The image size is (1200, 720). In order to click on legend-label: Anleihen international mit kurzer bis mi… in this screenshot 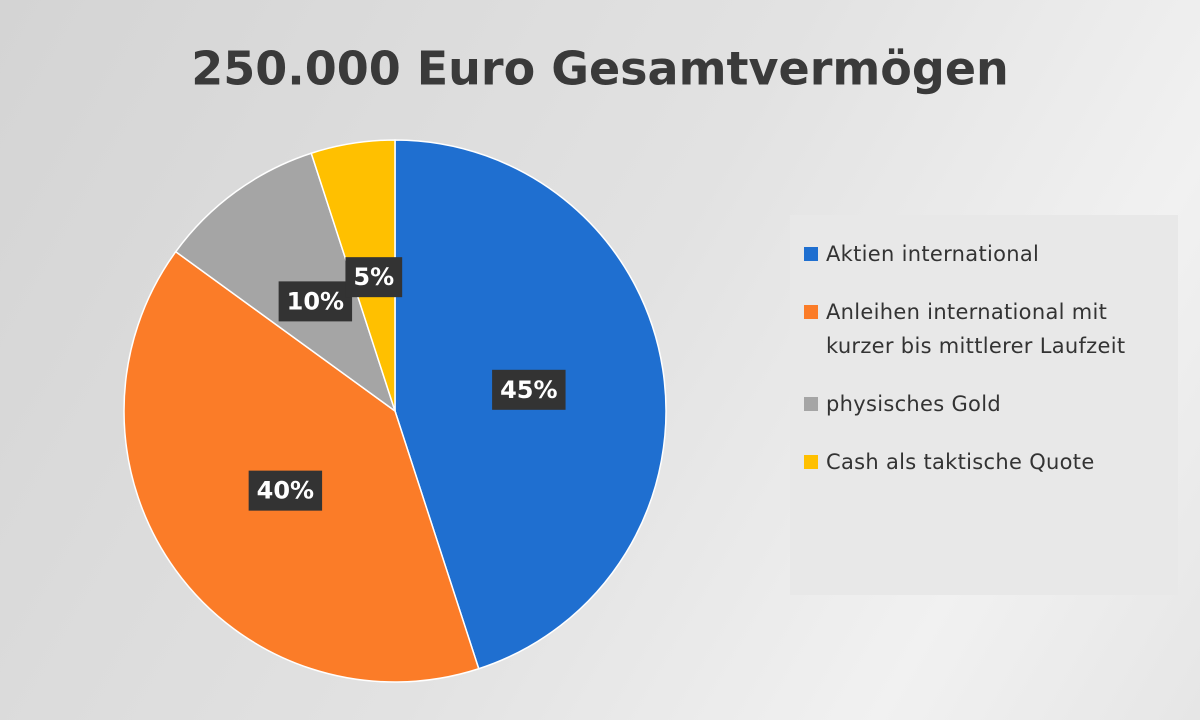, I will do `click(976, 329)`.